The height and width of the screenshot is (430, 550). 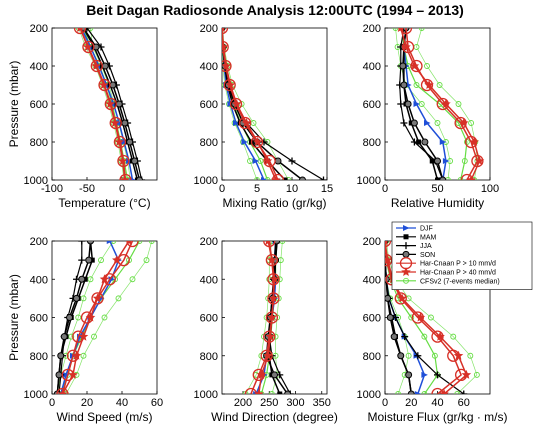 What do you see at coordinates (157, 403) in the screenshot?
I see `x-tick-label: 60` at bounding box center [157, 403].